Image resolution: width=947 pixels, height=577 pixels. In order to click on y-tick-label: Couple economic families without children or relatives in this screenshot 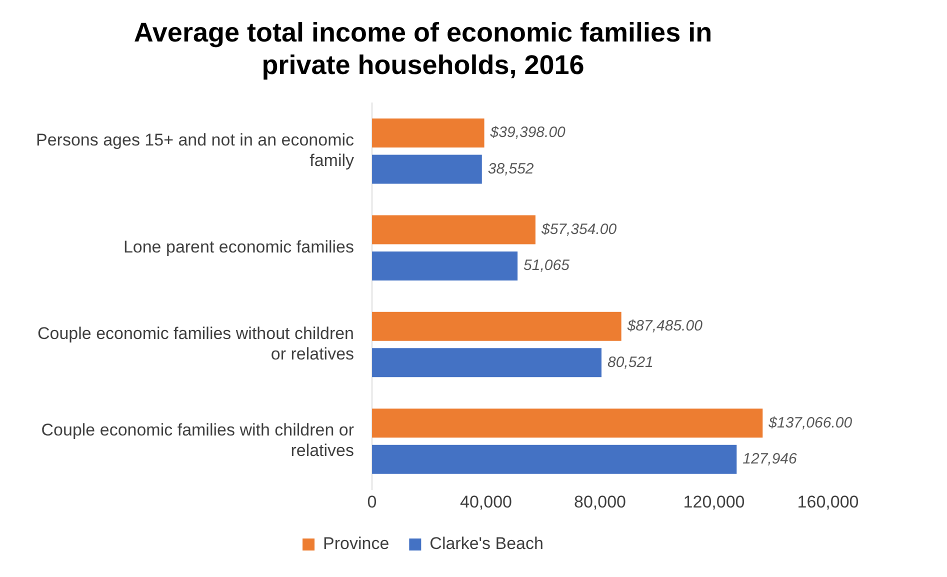, I will do `click(195, 344)`.